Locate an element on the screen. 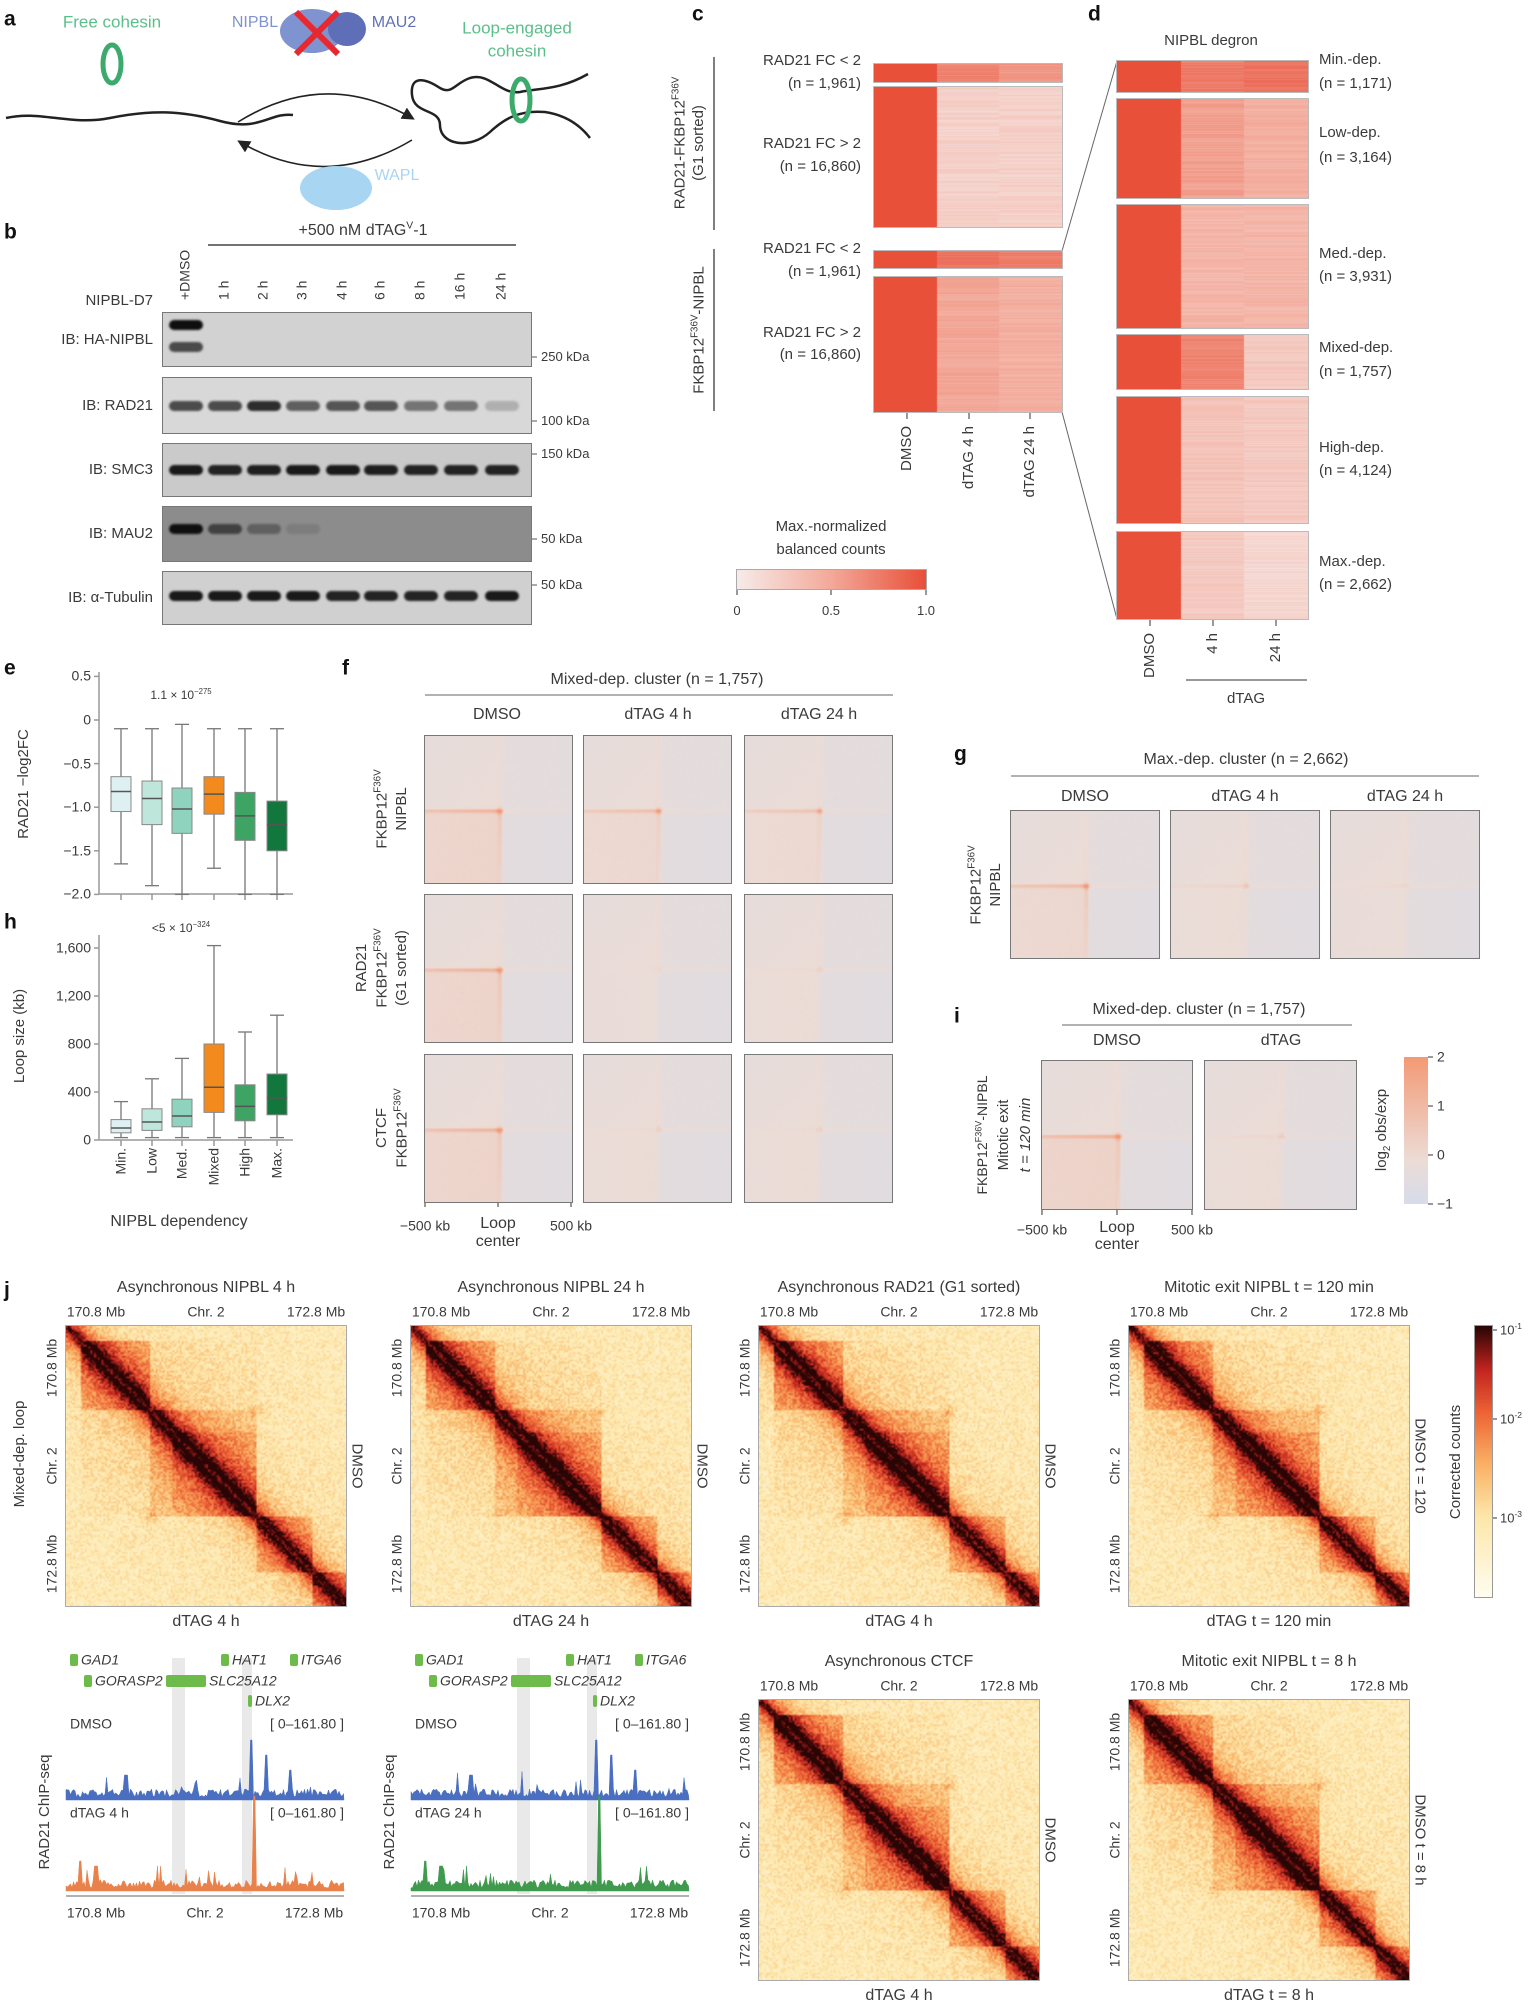  loop-engaged-label: cohesin is located at coordinates (517, 51).